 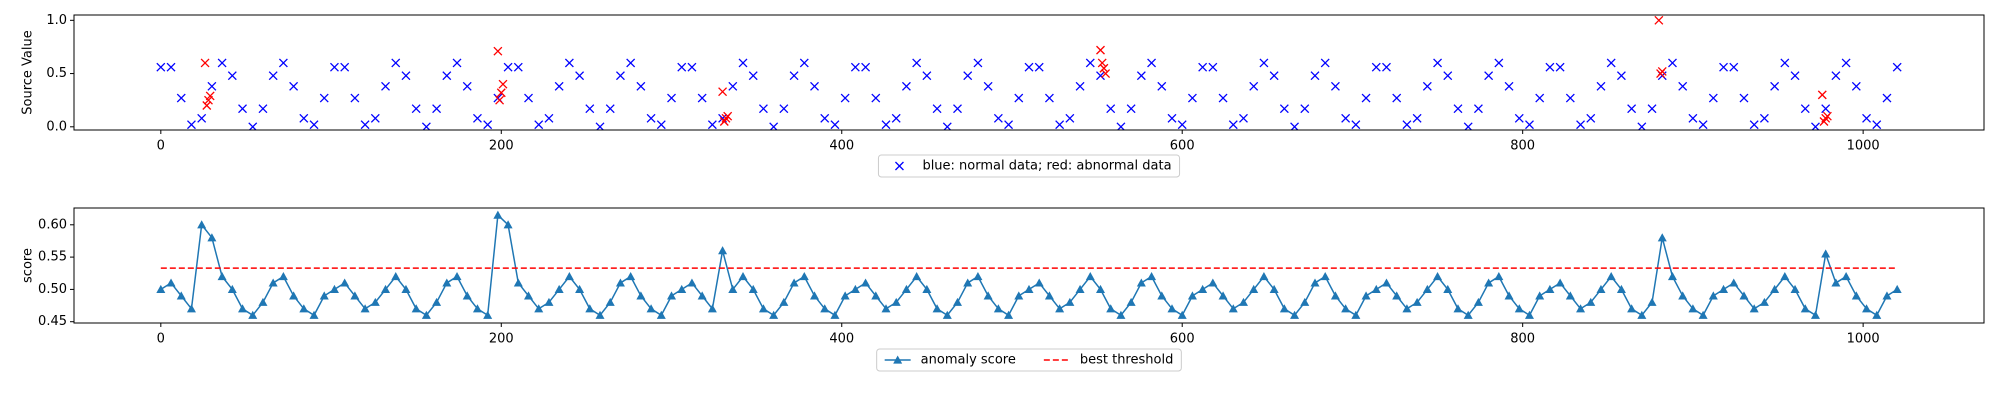 What do you see at coordinates (28, 72) in the screenshot?
I see `y-axis-label: Source Value` at bounding box center [28, 72].